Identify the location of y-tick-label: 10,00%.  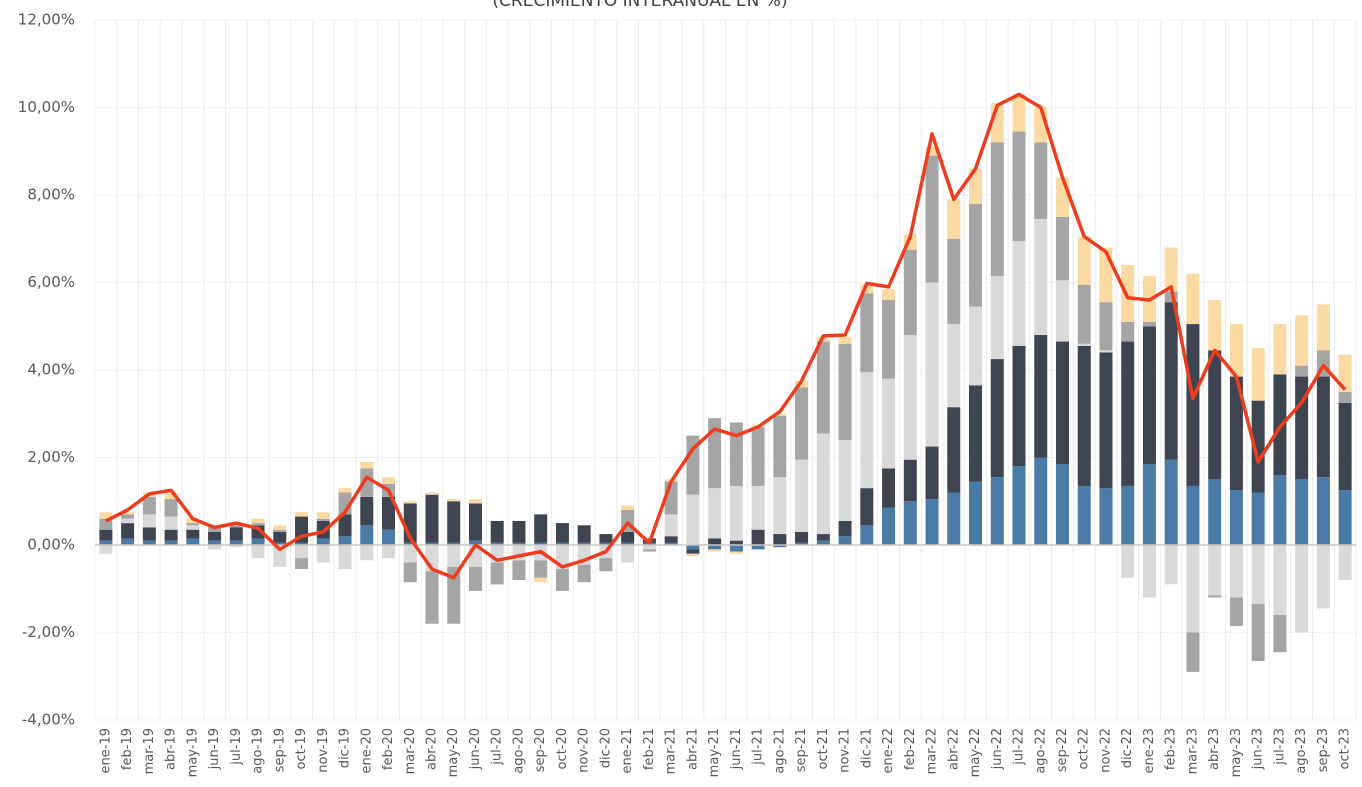
(46, 107).